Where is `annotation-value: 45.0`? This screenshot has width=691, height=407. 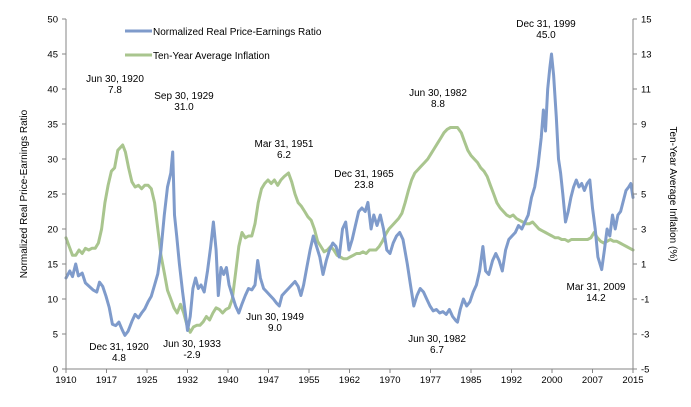
annotation-value: 45.0 is located at coordinates (546, 35).